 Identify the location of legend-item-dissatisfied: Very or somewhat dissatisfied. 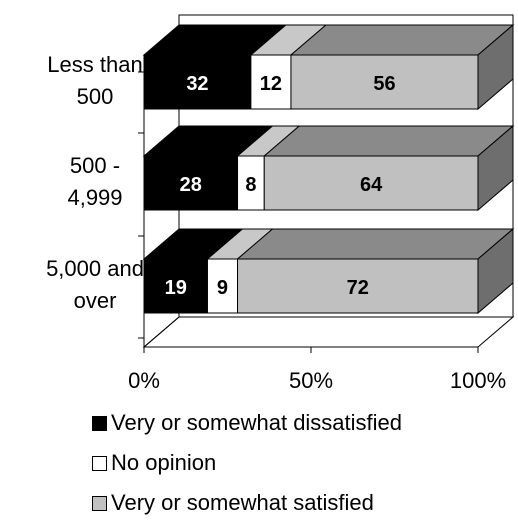
(247, 423).